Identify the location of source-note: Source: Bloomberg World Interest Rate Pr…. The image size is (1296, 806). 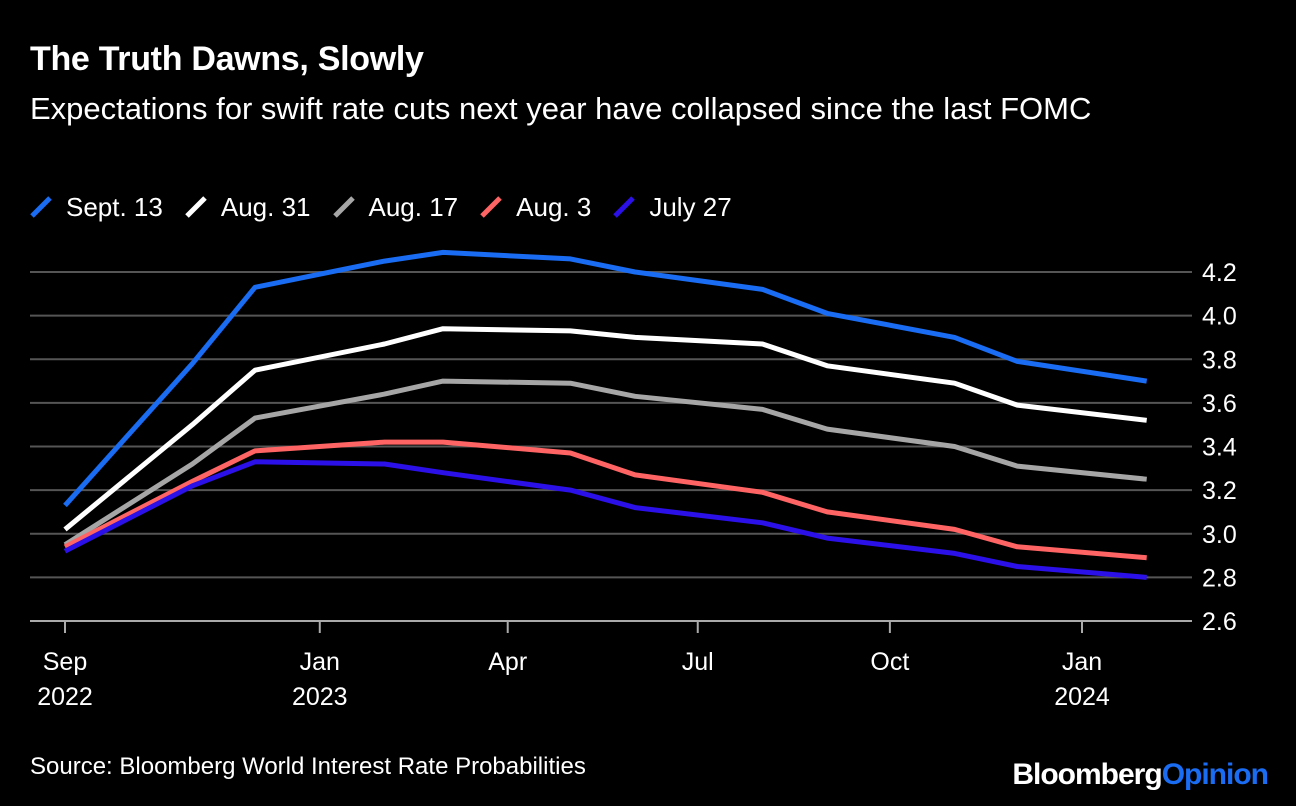
(308, 766).